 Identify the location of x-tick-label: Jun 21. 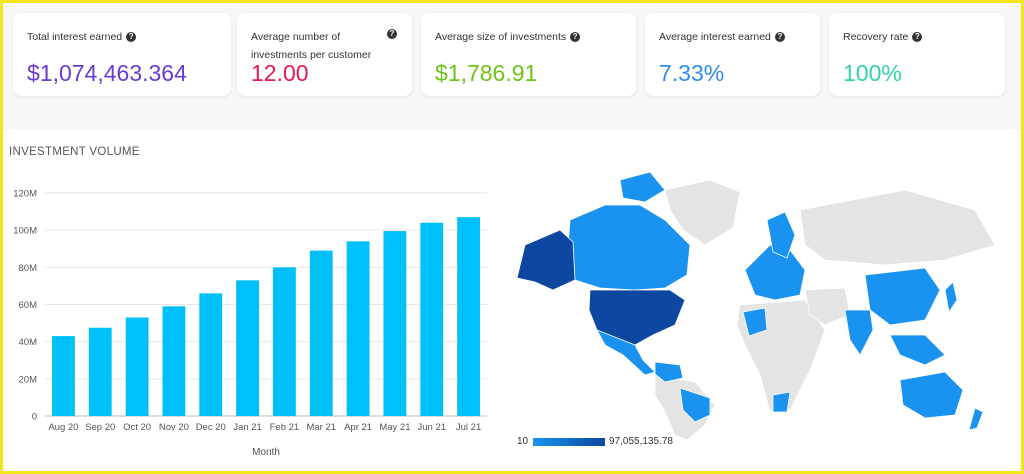
(431, 427).